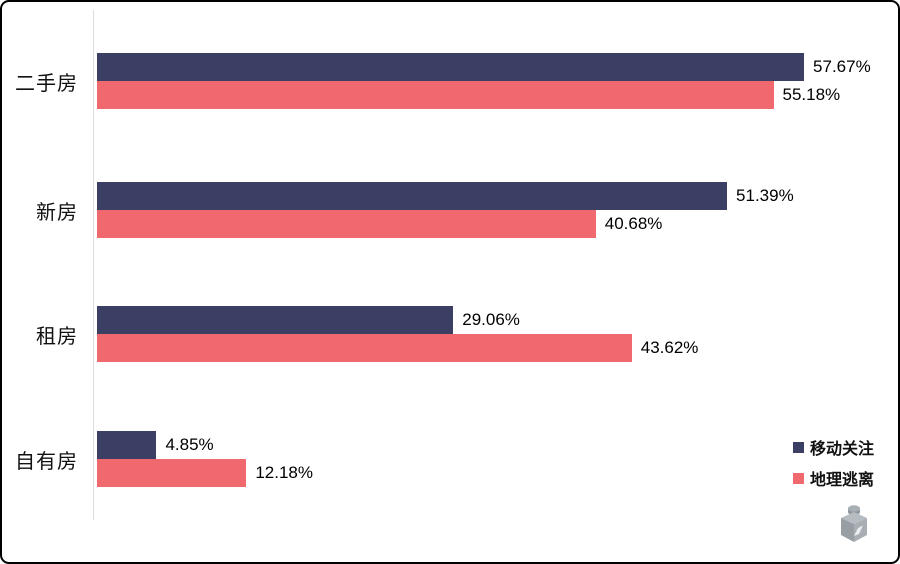  I want to click on legend-item: 移动关注, so click(833, 447).